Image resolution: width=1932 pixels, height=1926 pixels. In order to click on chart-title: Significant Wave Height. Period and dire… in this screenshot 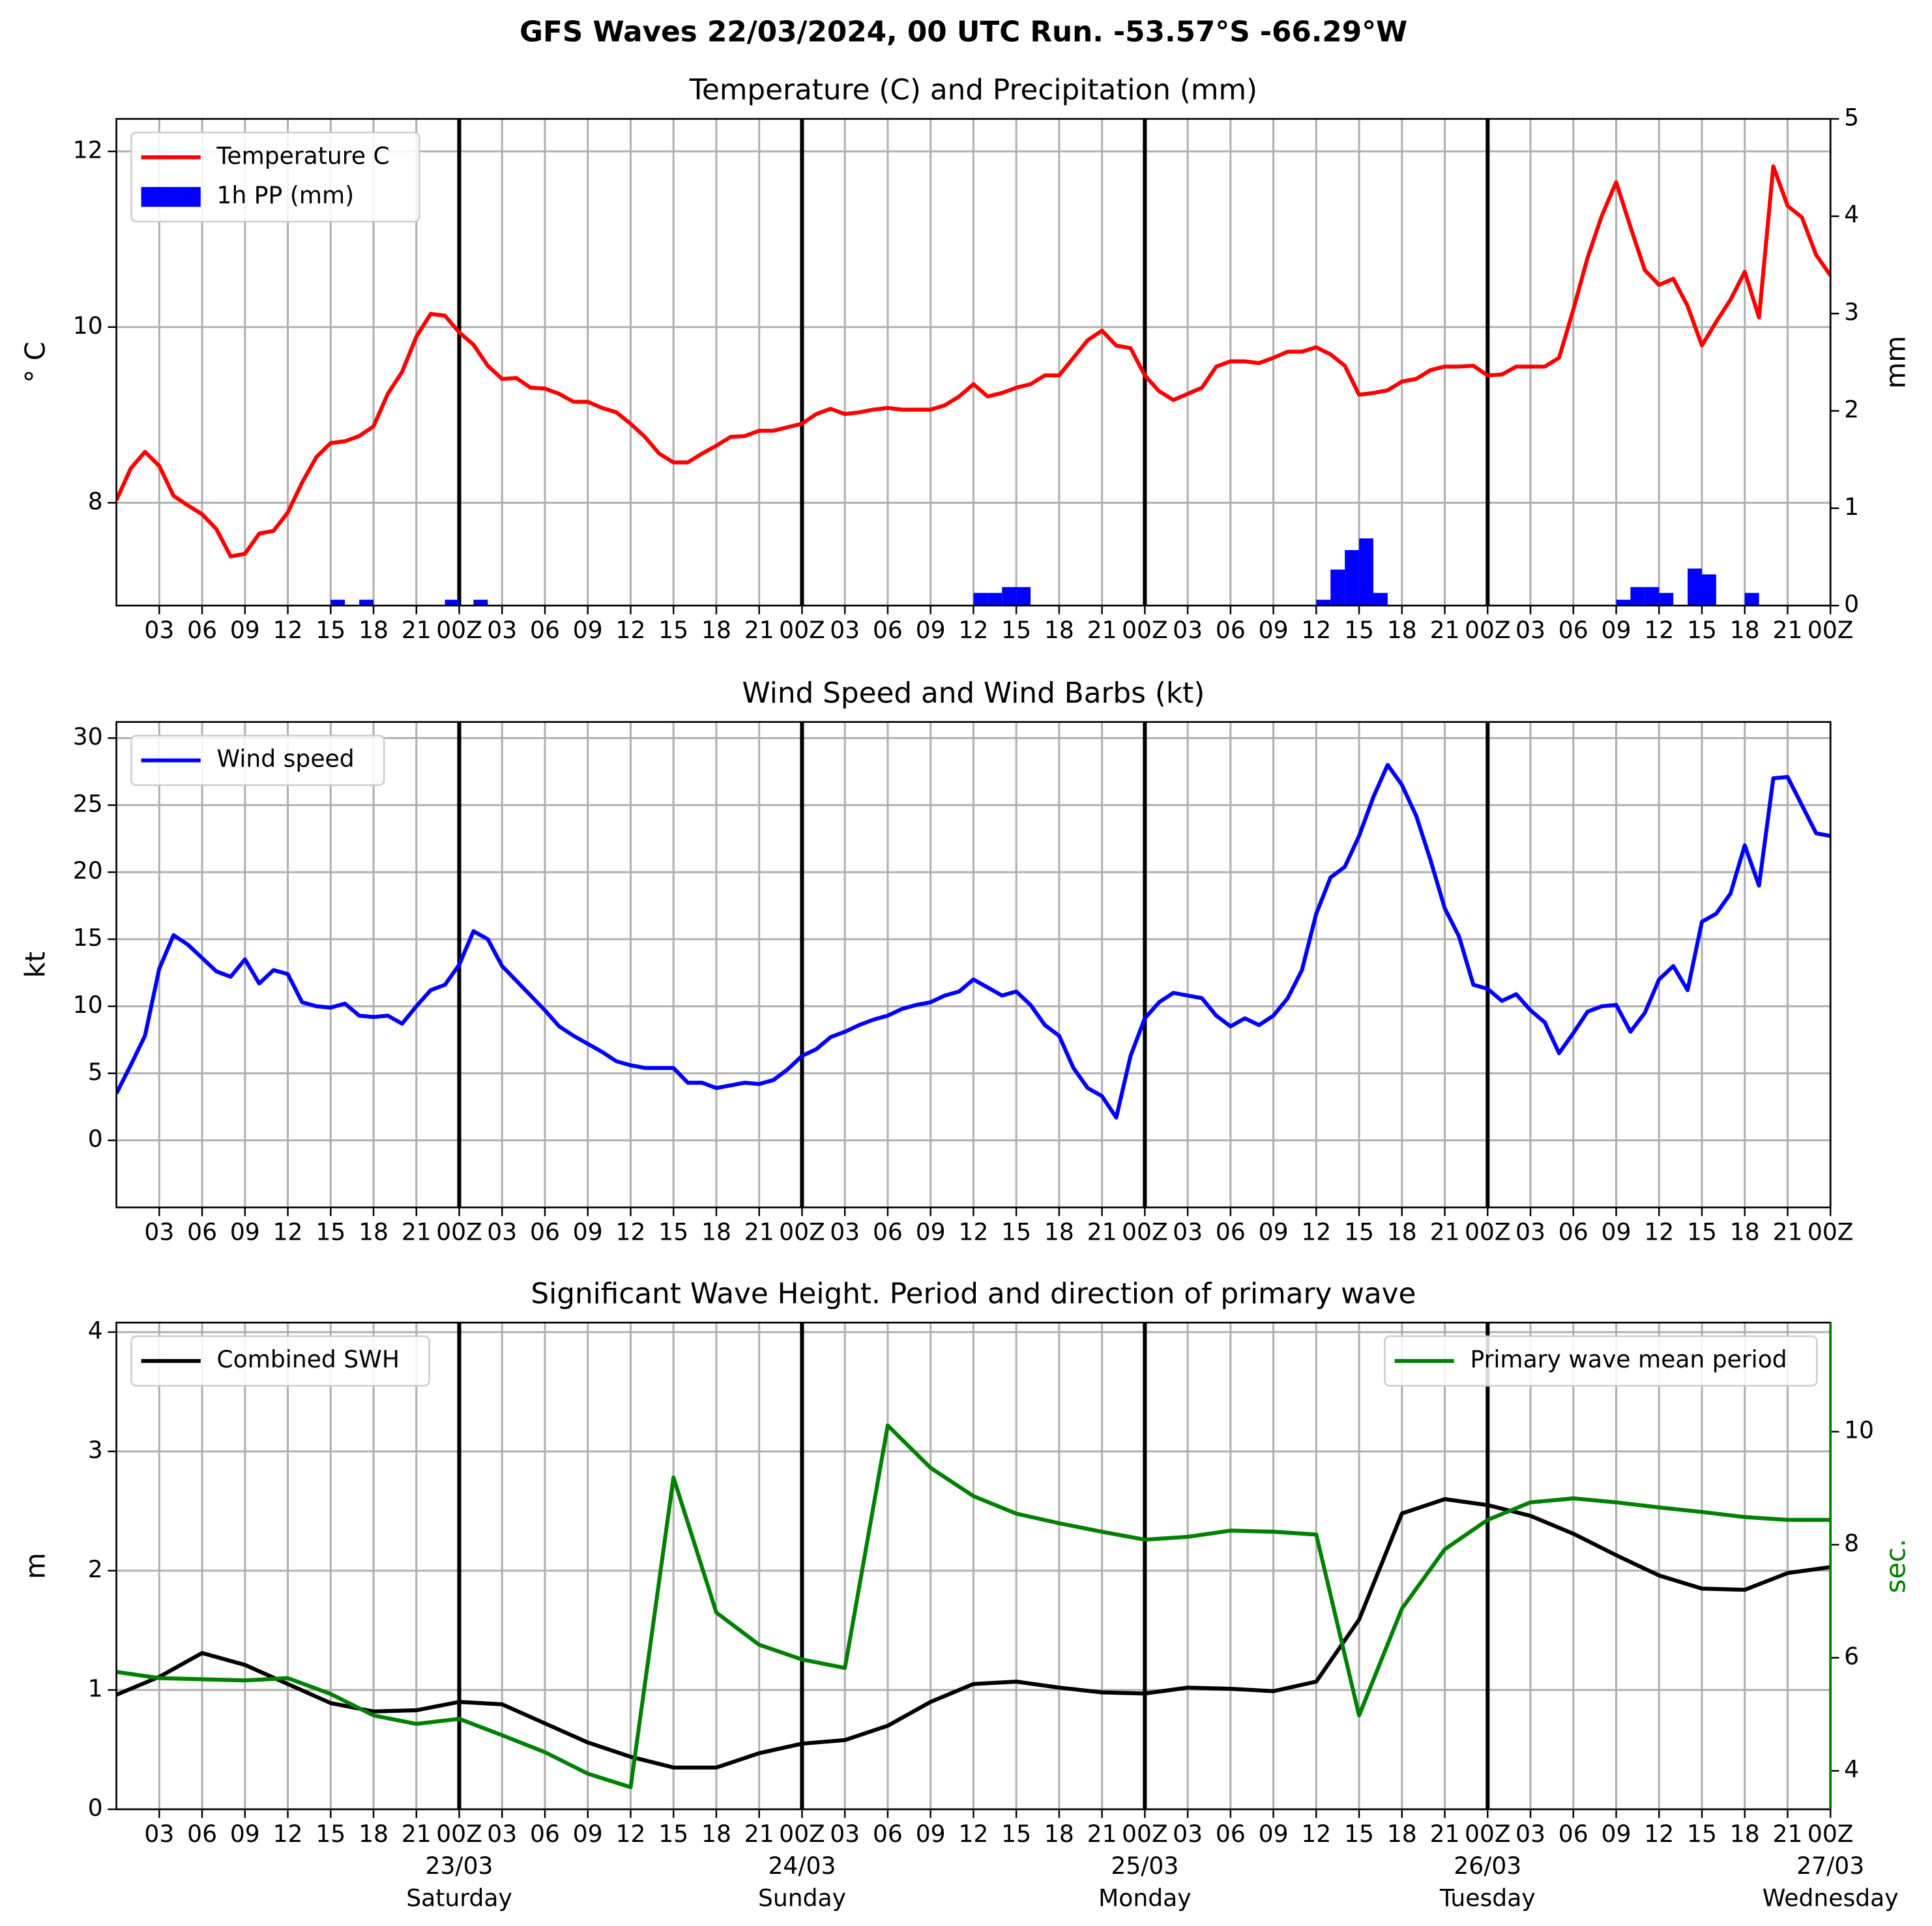, I will do `click(973, 1293)`.